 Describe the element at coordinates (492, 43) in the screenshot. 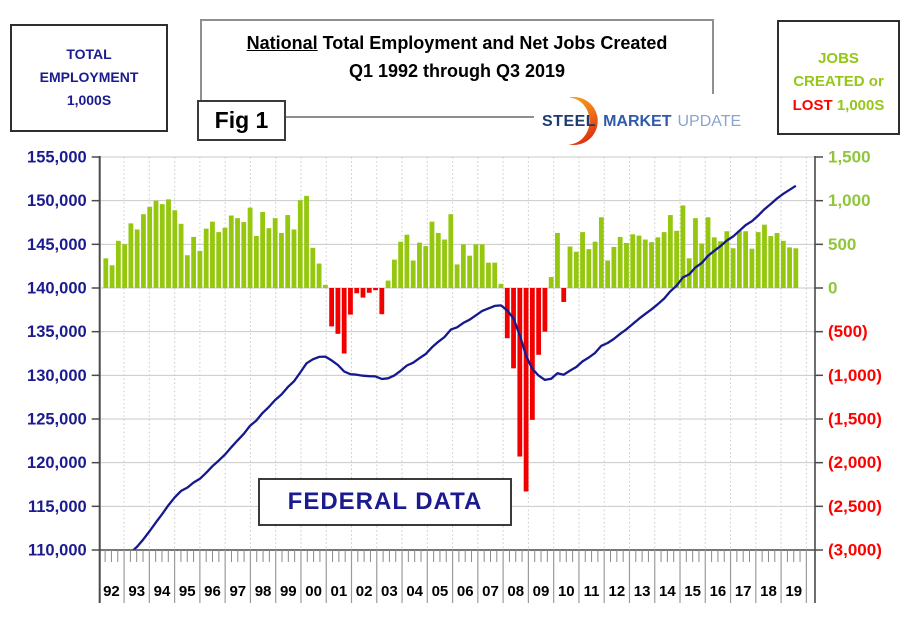

I see `chart-title-rest: Total Employment and Net Jobs Created` at that location.